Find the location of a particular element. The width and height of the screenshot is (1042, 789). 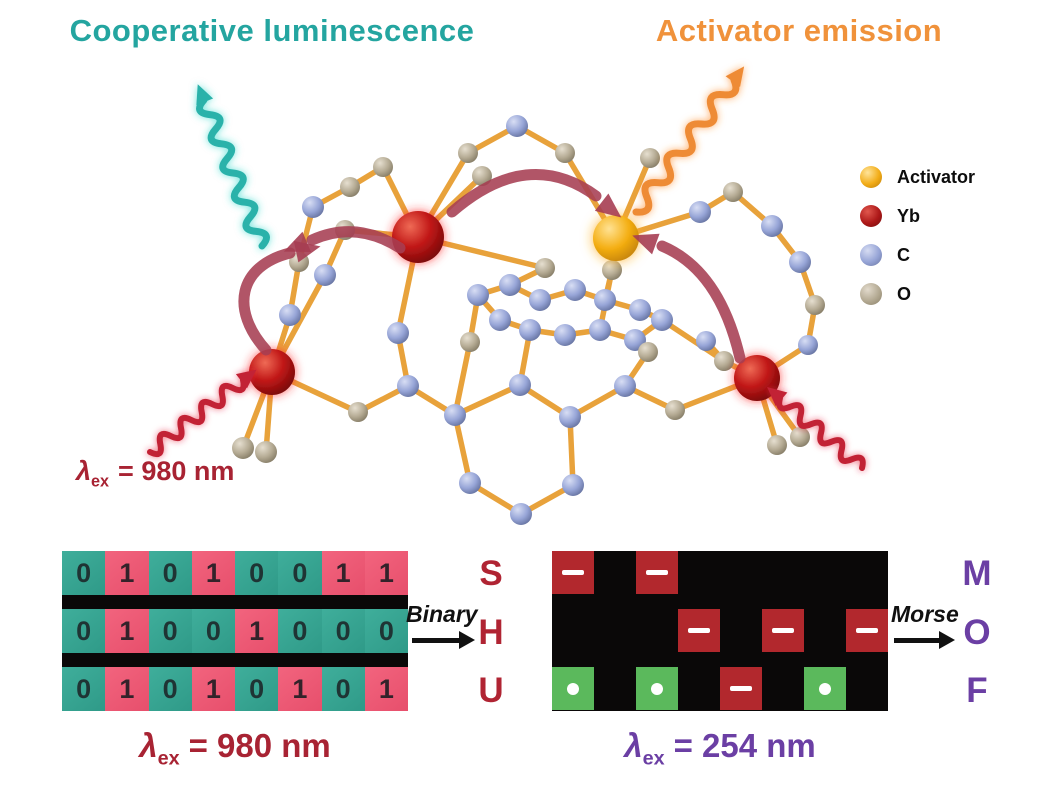

morse-cell-dot is located at coordinates (825, 688).